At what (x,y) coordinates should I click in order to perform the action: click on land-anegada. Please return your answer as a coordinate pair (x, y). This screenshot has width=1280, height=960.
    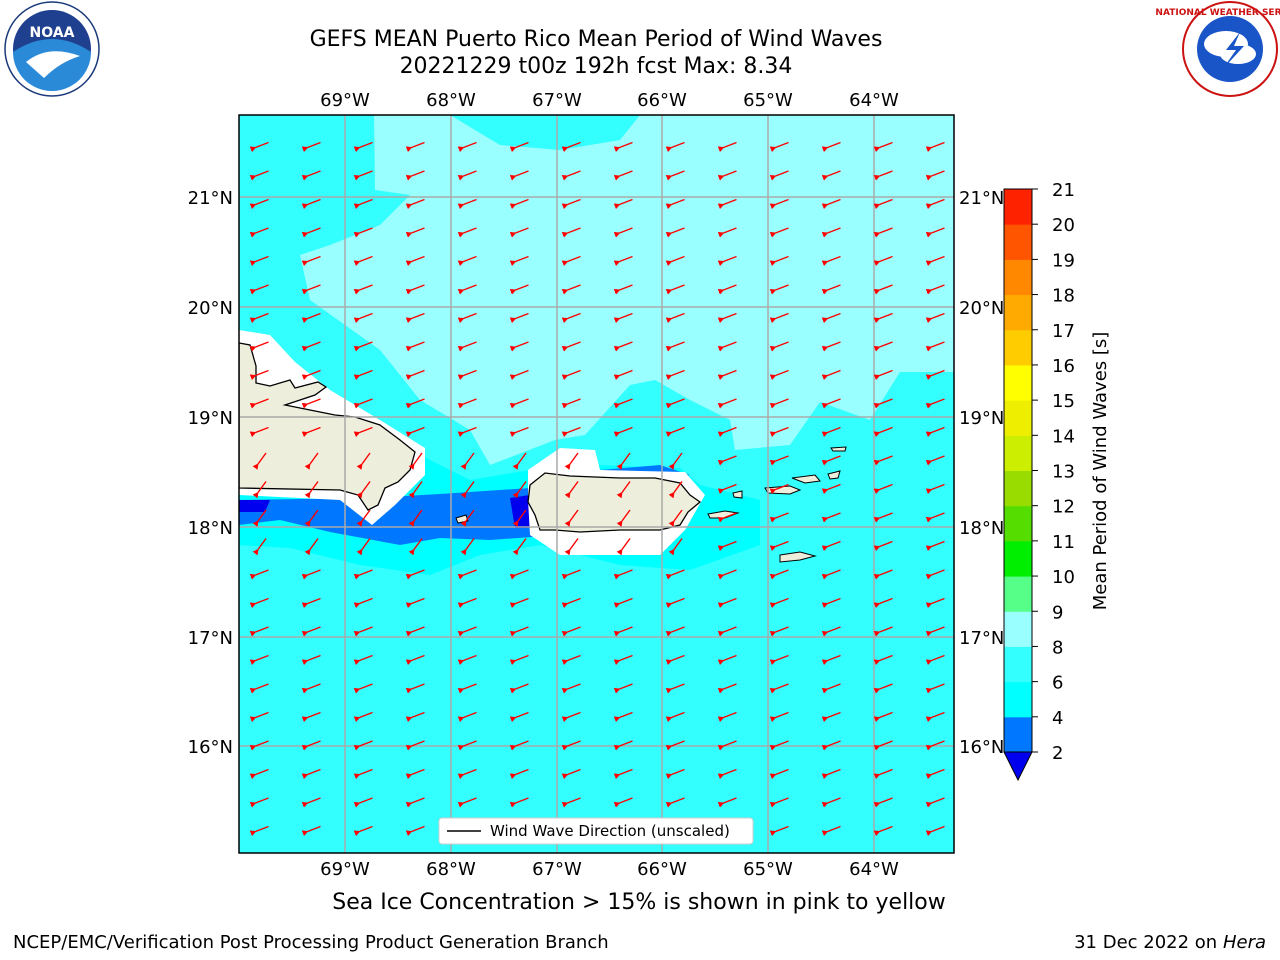
    Looking at the image, I should click on (834, 475).